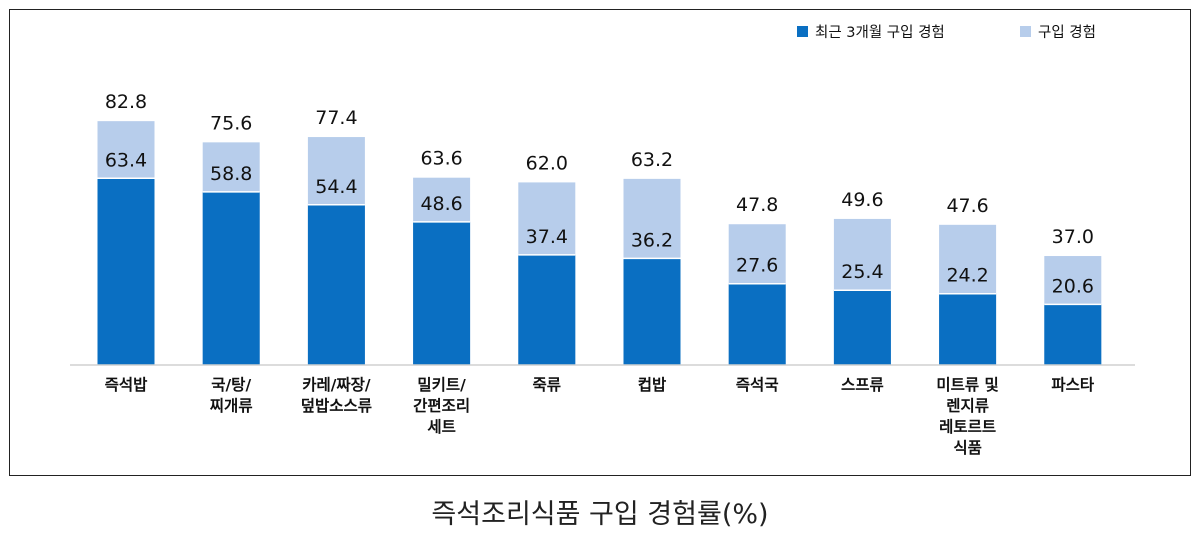  What do you see at coordinates (231, 405) in the screenshot?
I see `x-tick-label-line: 찌개류` at bounding box center [231, 405].